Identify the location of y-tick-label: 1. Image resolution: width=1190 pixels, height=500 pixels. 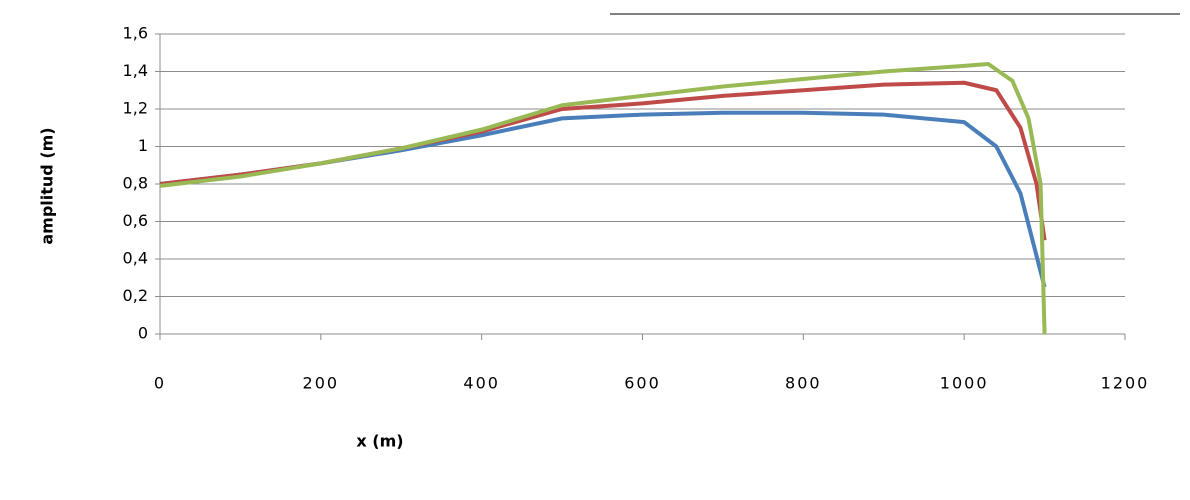
(143, 145).